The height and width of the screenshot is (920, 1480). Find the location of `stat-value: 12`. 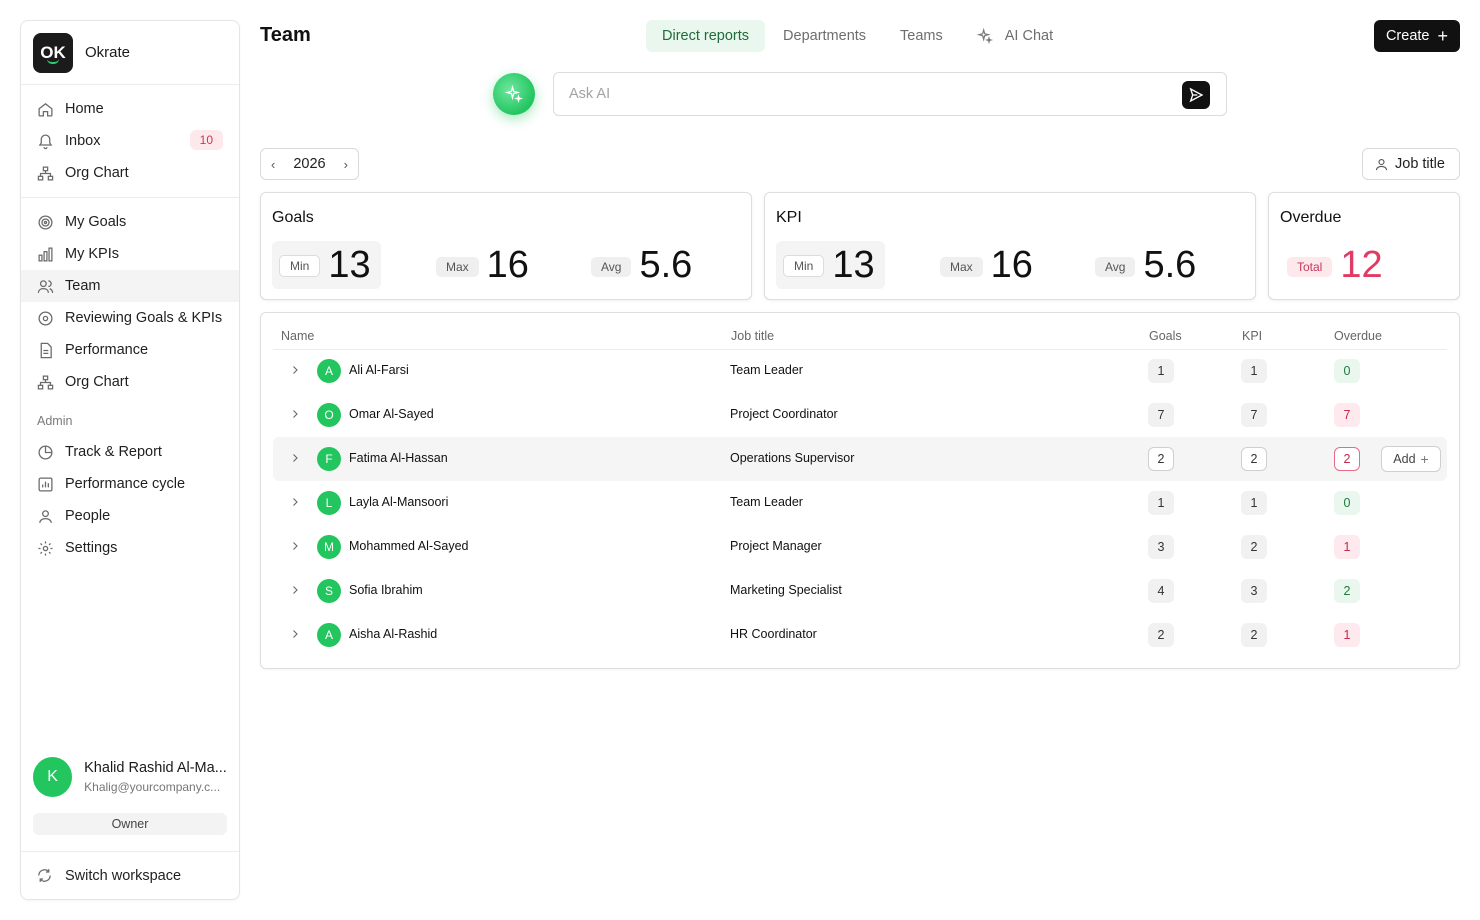

stat-value: 12 is located at coordinates (1361, 265).